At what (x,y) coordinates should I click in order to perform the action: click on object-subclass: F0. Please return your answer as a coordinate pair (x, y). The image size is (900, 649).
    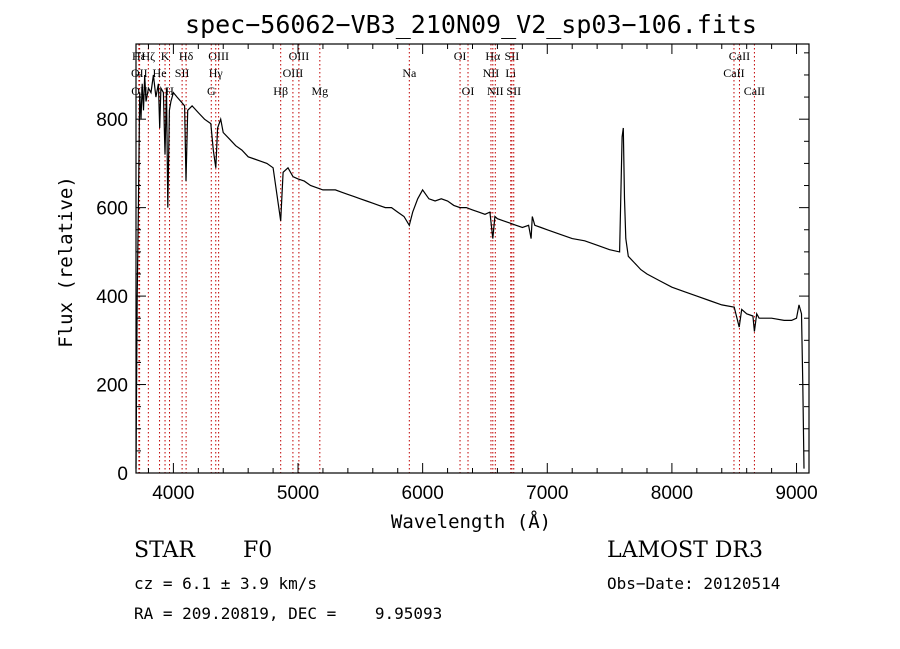
    Looking at the image, I should click on (258, 550).